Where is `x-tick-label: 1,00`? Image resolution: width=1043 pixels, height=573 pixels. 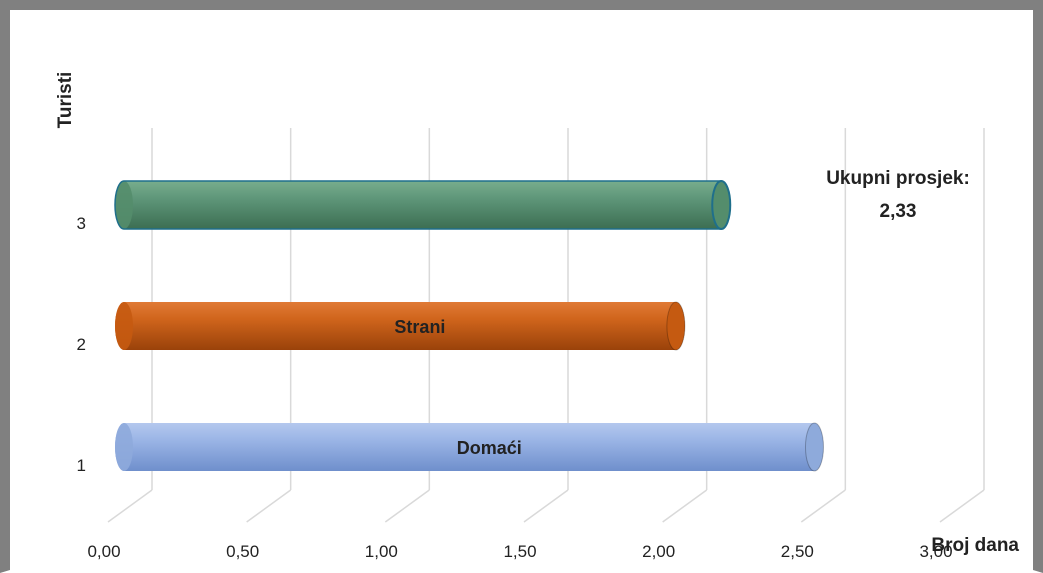
x-tick-label: 1,00 is located at coordinates (381, 551).